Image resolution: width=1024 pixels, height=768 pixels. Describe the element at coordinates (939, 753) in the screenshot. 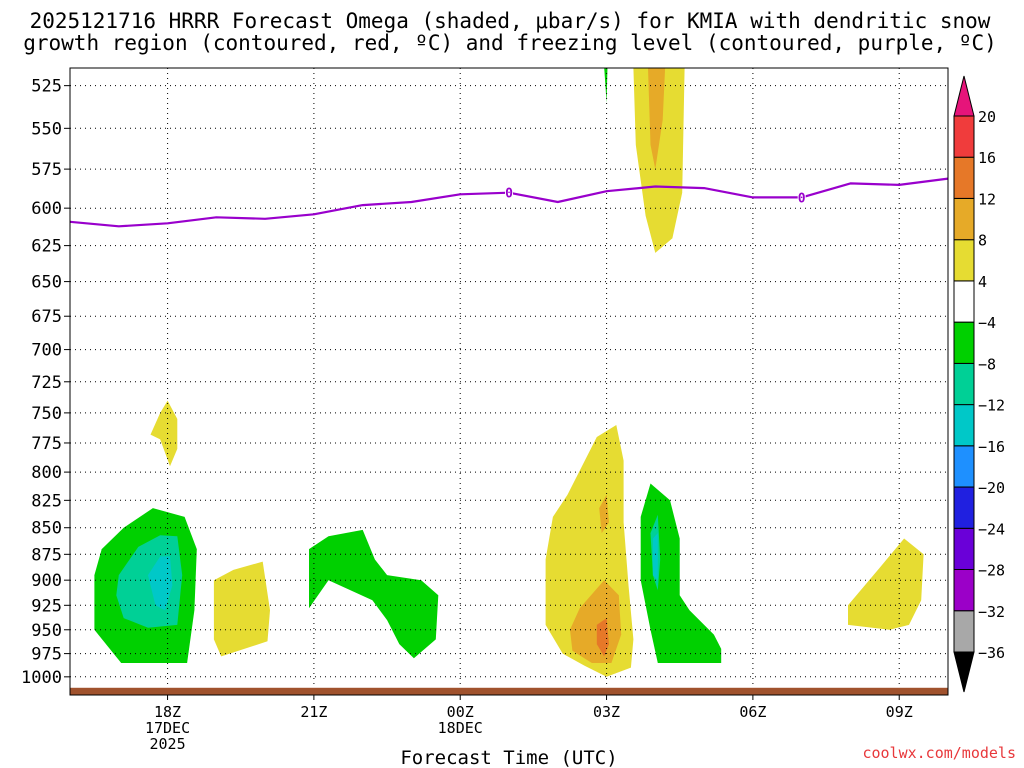

I see `credit-text: coolwx.com/models` at that location.